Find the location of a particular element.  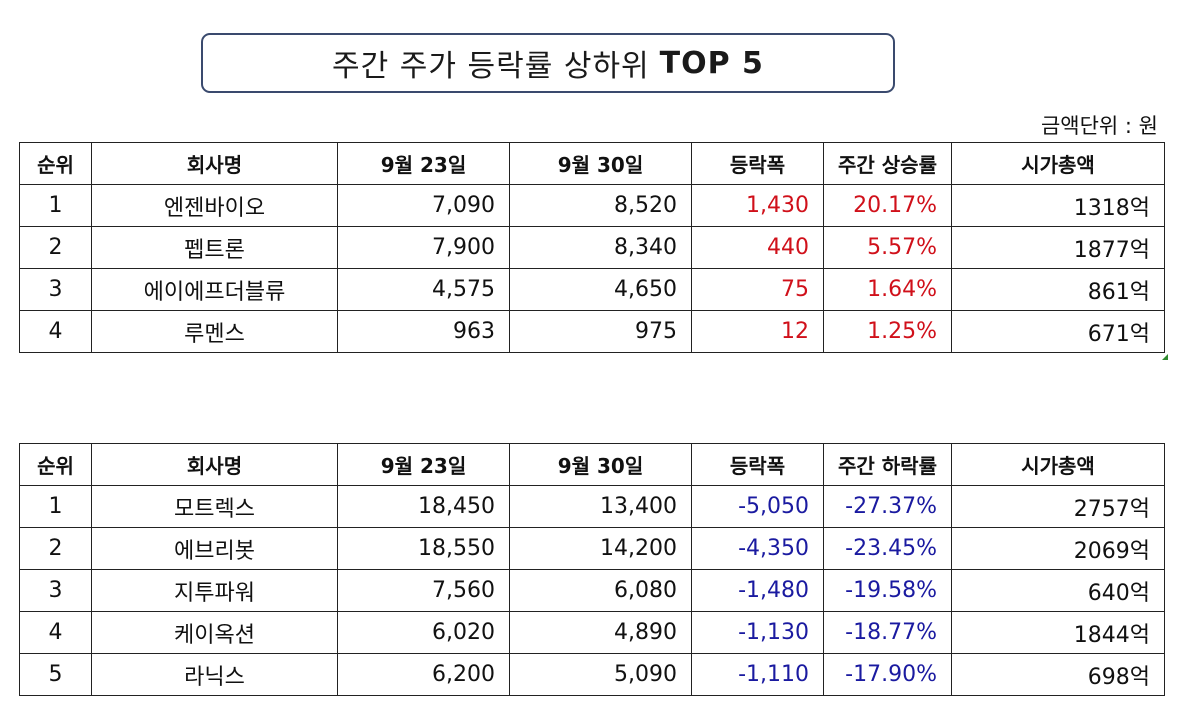

cell-rate: 5.57% is located at coordinates (887, 247).